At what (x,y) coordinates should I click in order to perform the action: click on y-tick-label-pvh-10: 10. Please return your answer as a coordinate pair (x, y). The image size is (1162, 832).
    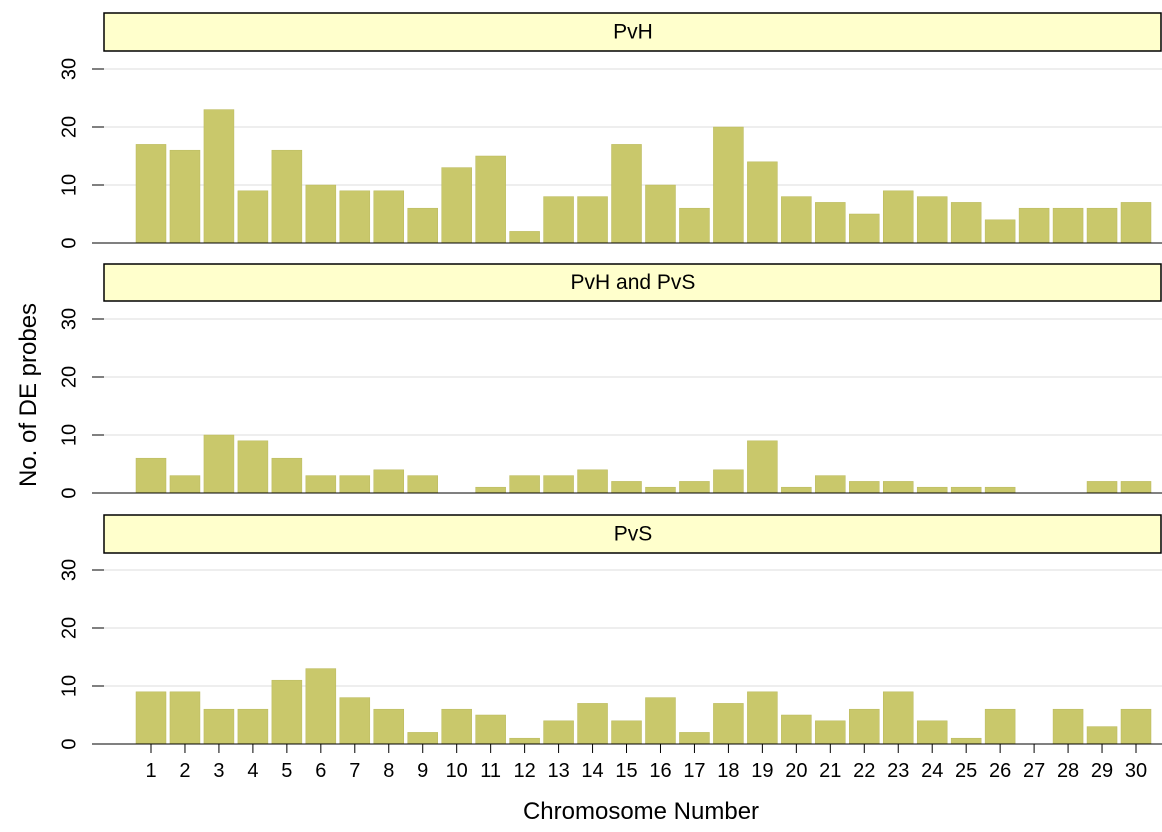
    Looking at the image, I should click on (69, 185).